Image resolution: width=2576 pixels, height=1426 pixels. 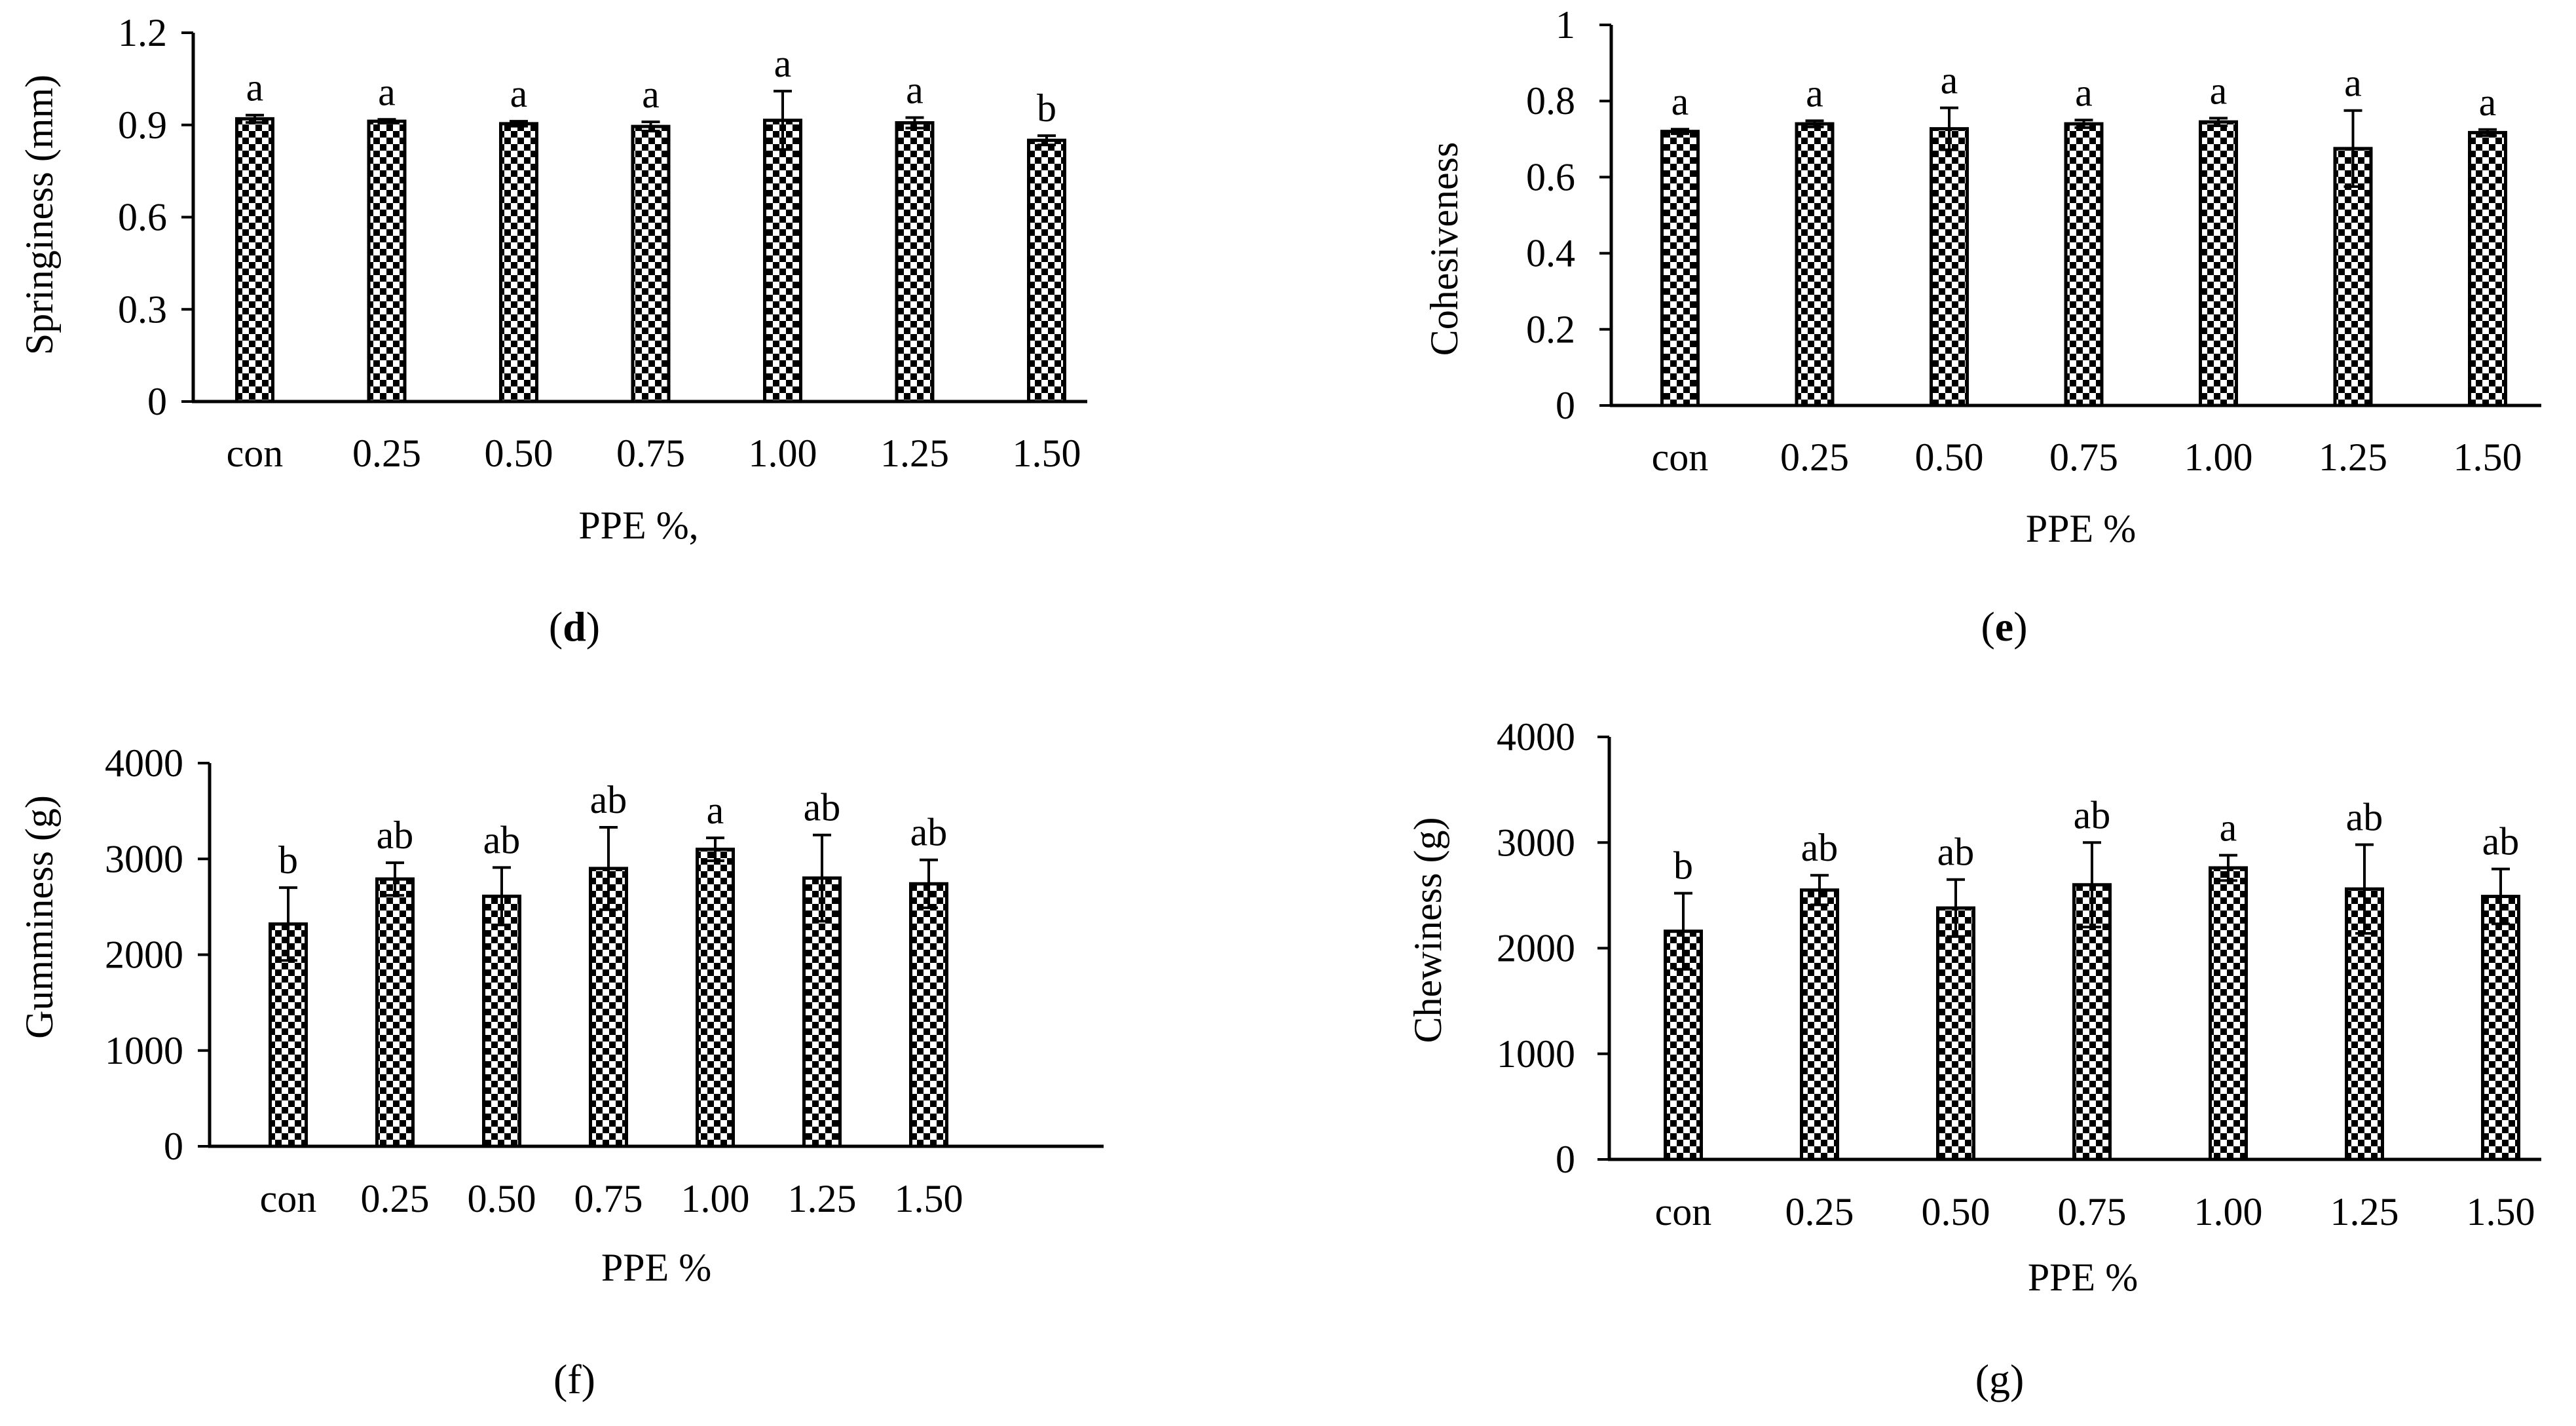 I want to click on y-axis-label: Cohesiveness, so click(x=1444, y=249).